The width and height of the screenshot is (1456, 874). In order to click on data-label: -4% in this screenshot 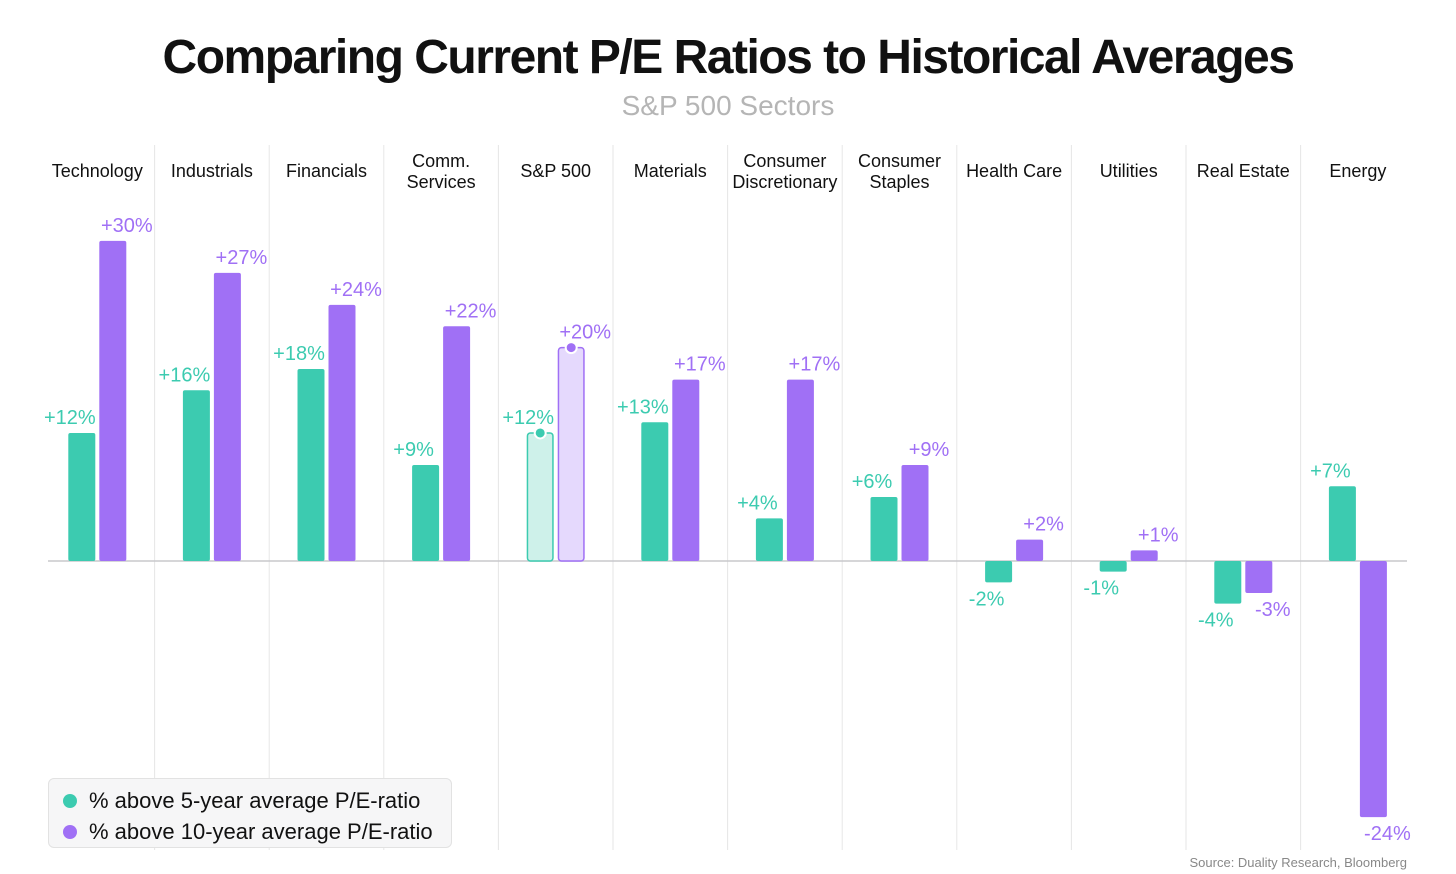, I will do `click(1216, 621)`.